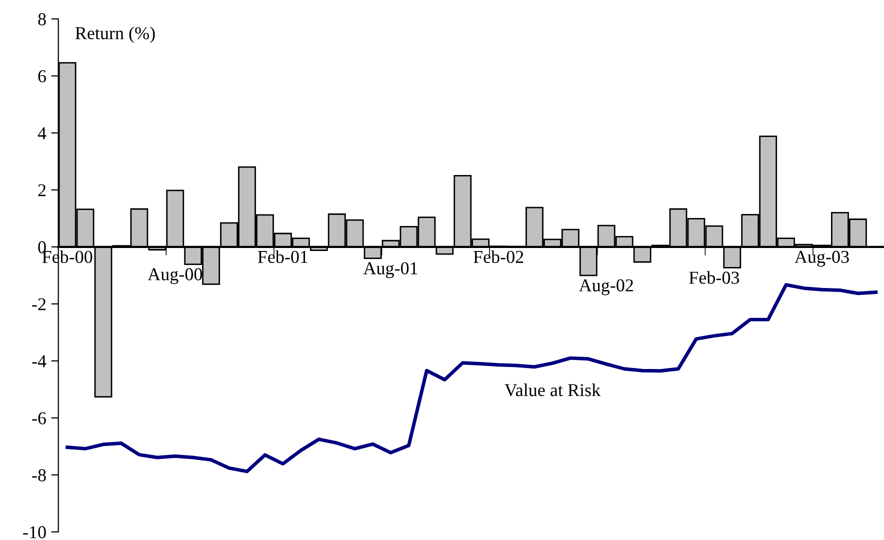 Image resolution: width=884 pixels, height=540 pixels. What do you see at coordinates (821, 258) in the screenshot?
I see `x-tick-label: Aug-03` at bounding box center [821, 258].